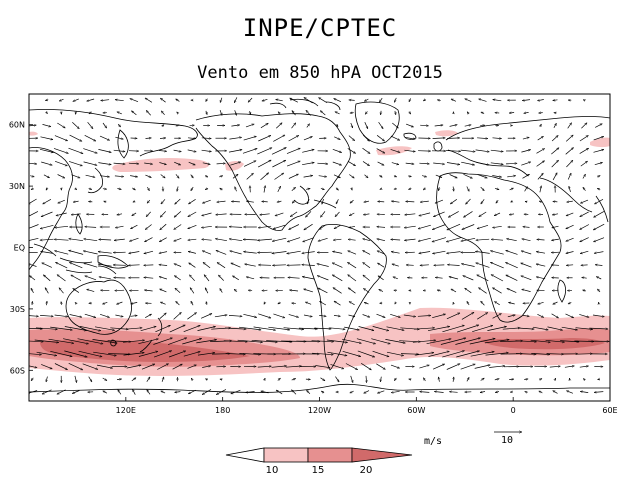 This screenshot has height=494, width=640. What do you see at coordinates (17, 186) in the screenshot?
I see `lat-tick-label: 30N` at bounding box center [17, 186].